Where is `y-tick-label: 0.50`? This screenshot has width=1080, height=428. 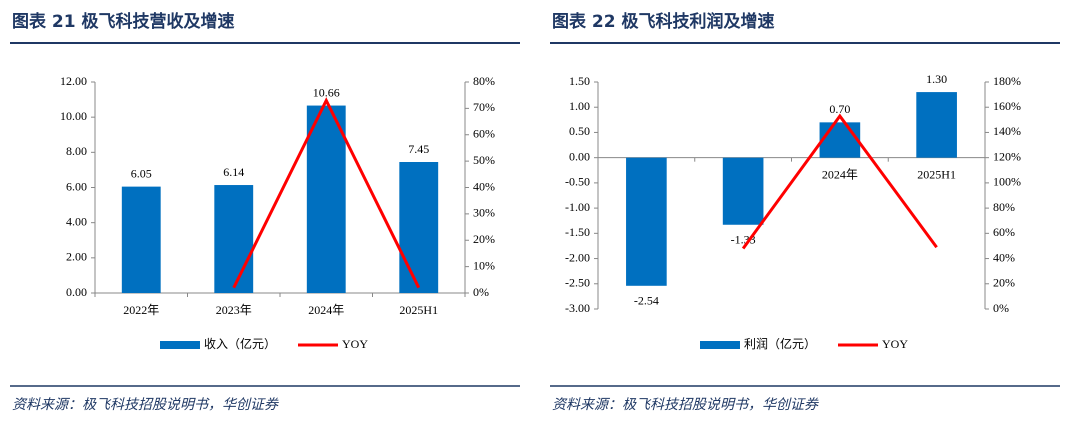 y-tick-label: 0.50 is located at coordinates (579, 131).